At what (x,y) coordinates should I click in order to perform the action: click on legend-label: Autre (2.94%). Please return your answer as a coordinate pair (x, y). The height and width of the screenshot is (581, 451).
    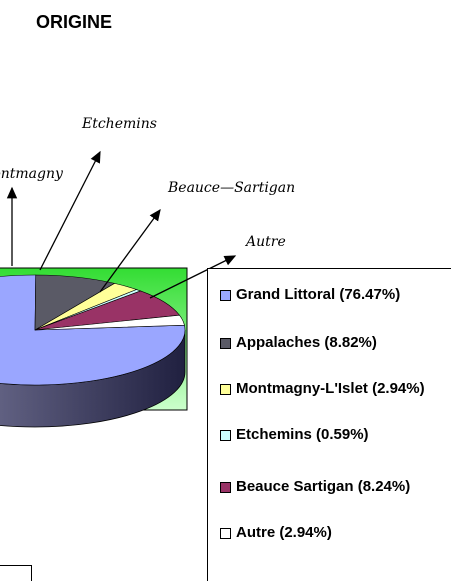
    Looking at the image, I should click on (284, 532).